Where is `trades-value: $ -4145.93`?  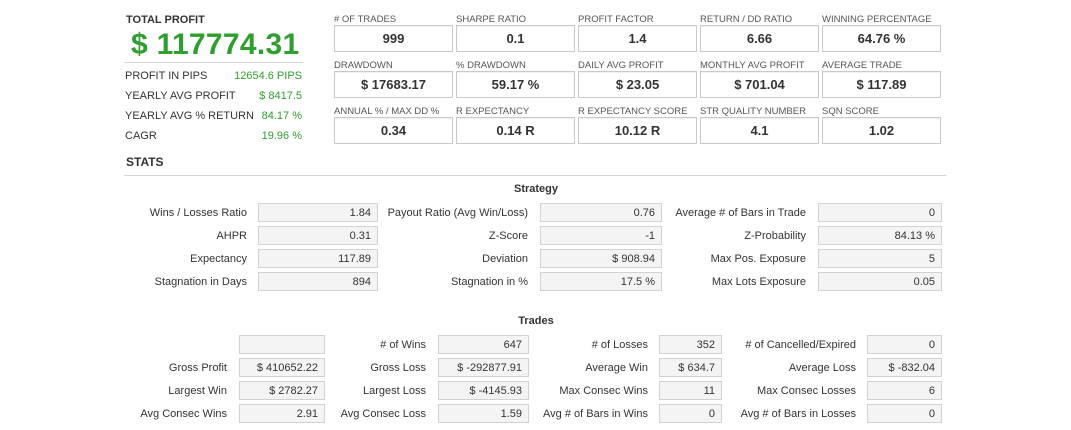 trades-value: $ -4145.93 is located at coordinates (483, 390).